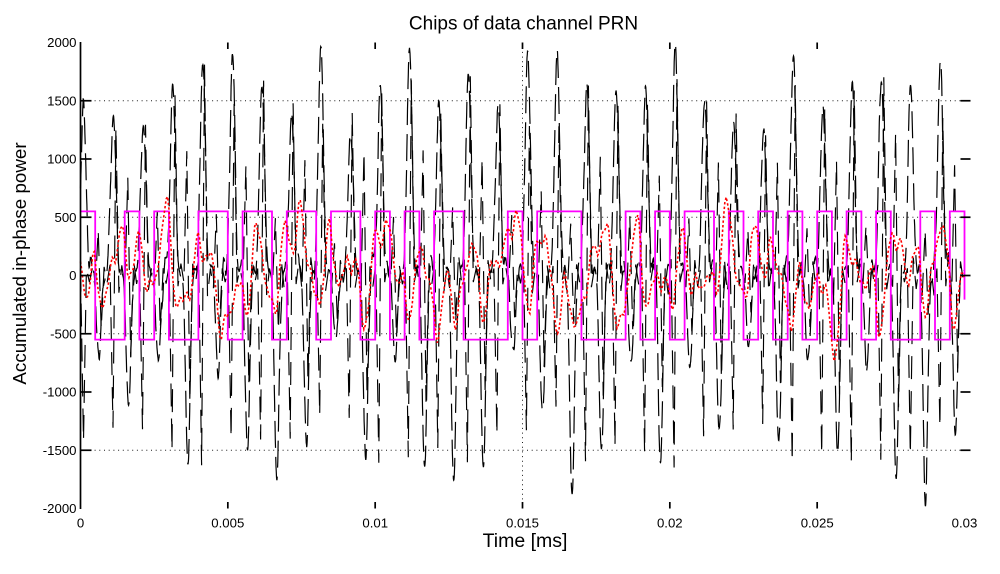  Describe the element at coordinates (61, 159) in the screenshot. I see `svg-text: 1000` at that location.